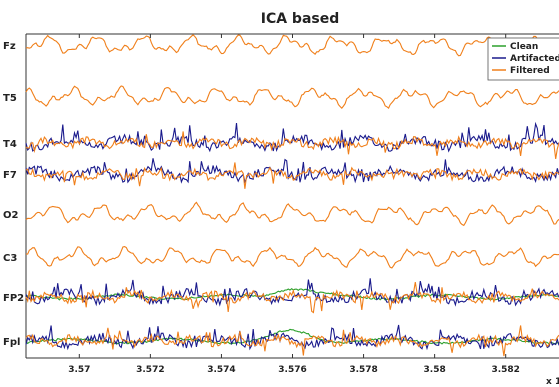 The width and height of the screenshot is (559, 387). I want to click on trace-t4-artifacted, so click(292, 137).